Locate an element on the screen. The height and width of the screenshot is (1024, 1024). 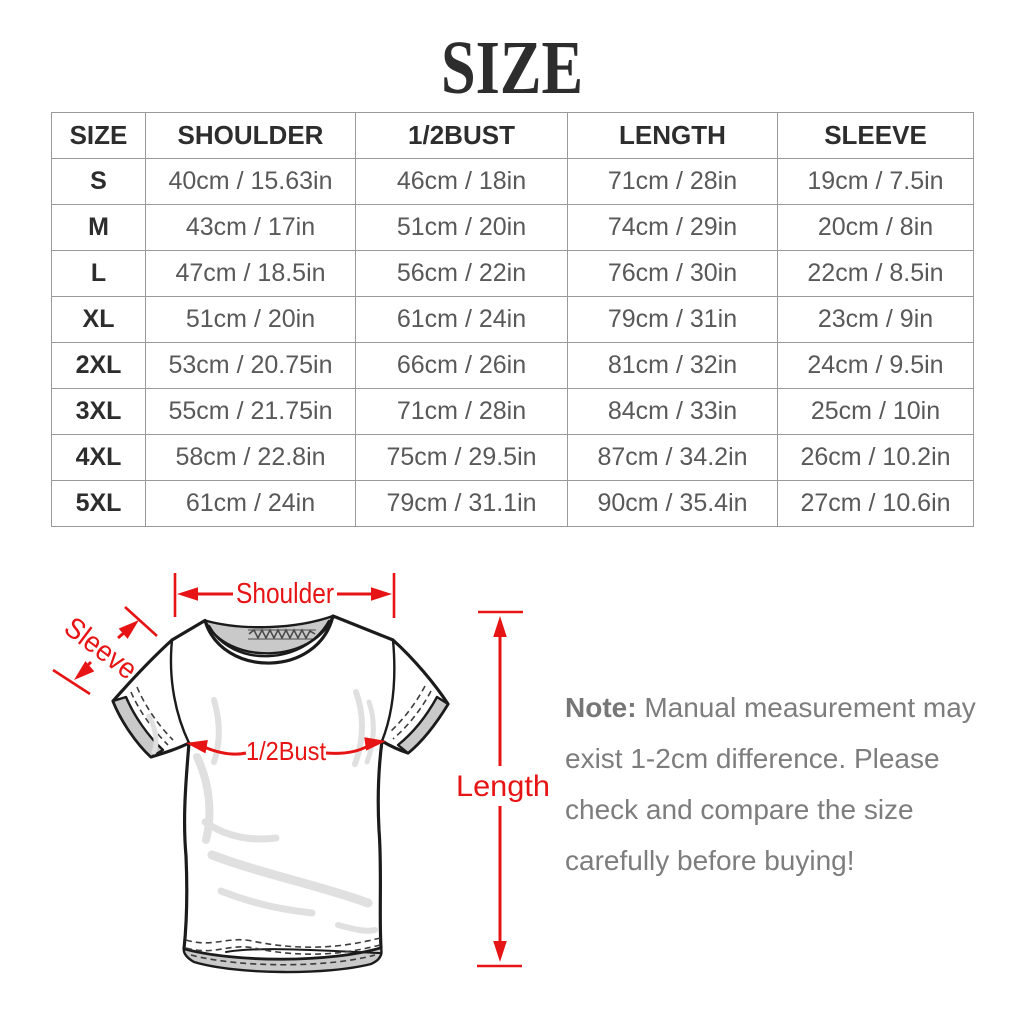
size-label: S is located at coordinates (98, 181).